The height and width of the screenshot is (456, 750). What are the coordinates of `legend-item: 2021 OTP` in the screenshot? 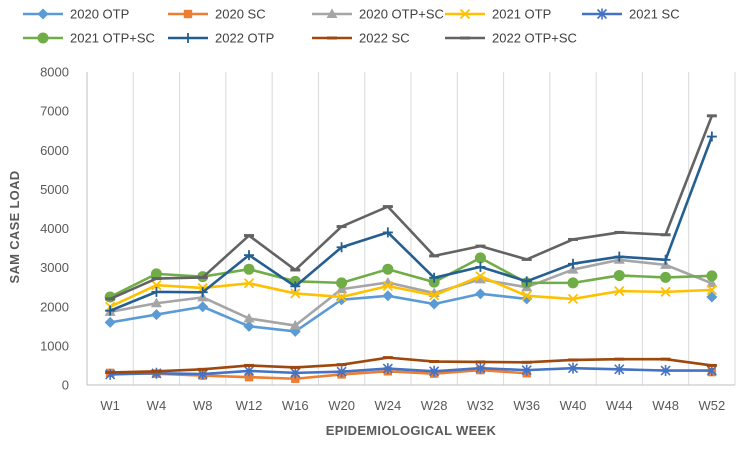 It's located at (498, 14).